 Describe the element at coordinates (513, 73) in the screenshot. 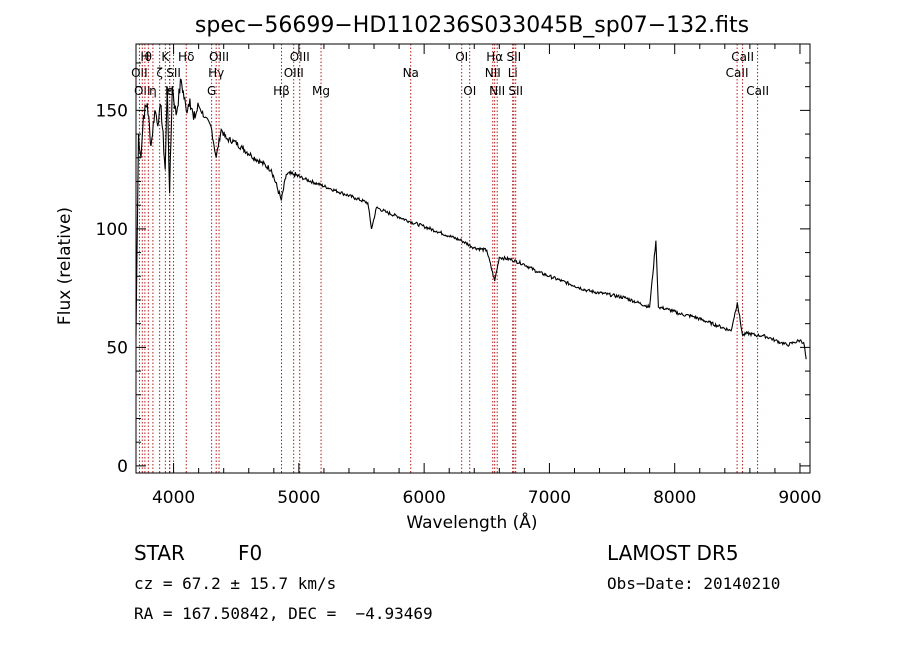

I see `marker-label-24: Li` at that location.